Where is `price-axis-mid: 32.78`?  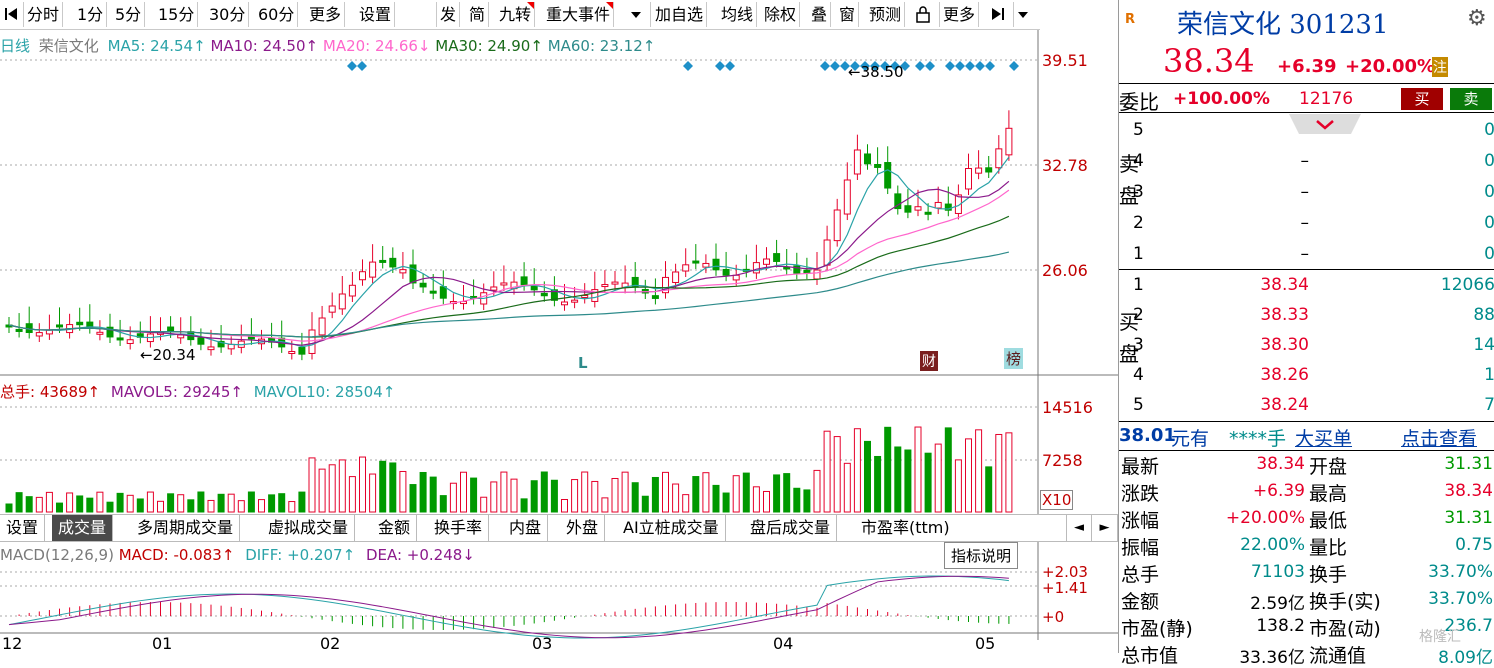
price-axis-mid: 32.78 is located at coordinates (1065, 165).